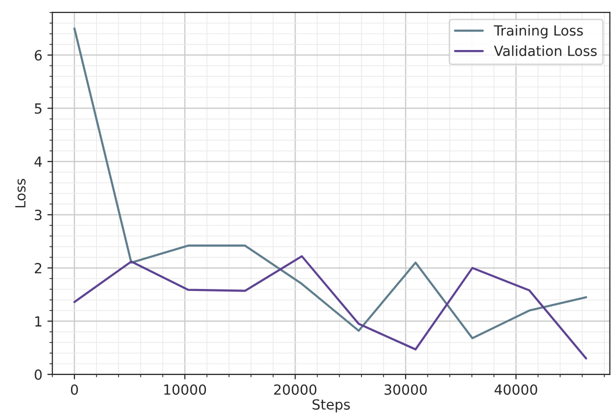 This screenshot has height=416, width=616. Describe the element at coordinates (405, 389) in the screenshot. I see `x-tick-label: 30000` at that location.